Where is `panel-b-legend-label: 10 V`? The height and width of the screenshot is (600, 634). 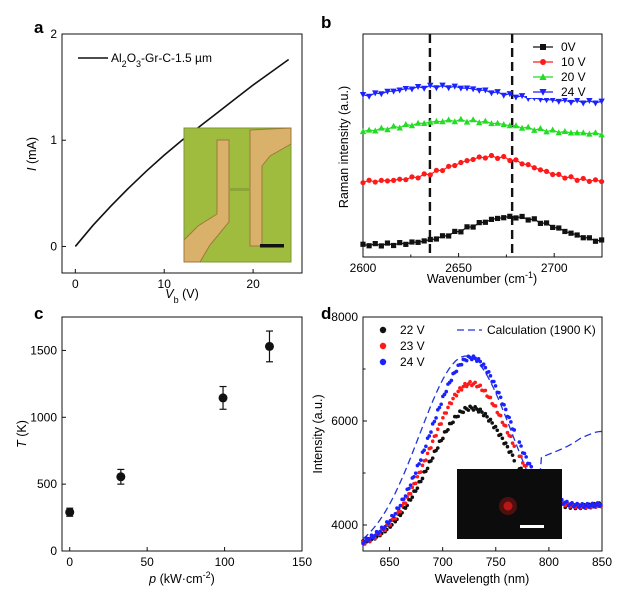 panel-b-legend-label: 10 V is located at coordinates (573, 62).